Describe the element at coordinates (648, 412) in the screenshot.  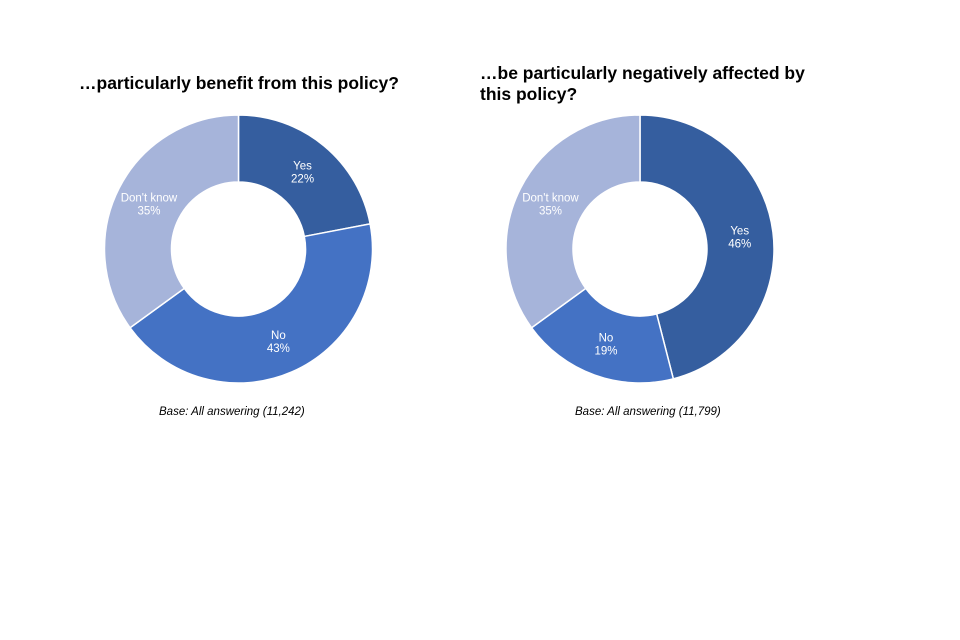
I see `base-note-negatively-affected: Base: All answering (11,799)` at that location.